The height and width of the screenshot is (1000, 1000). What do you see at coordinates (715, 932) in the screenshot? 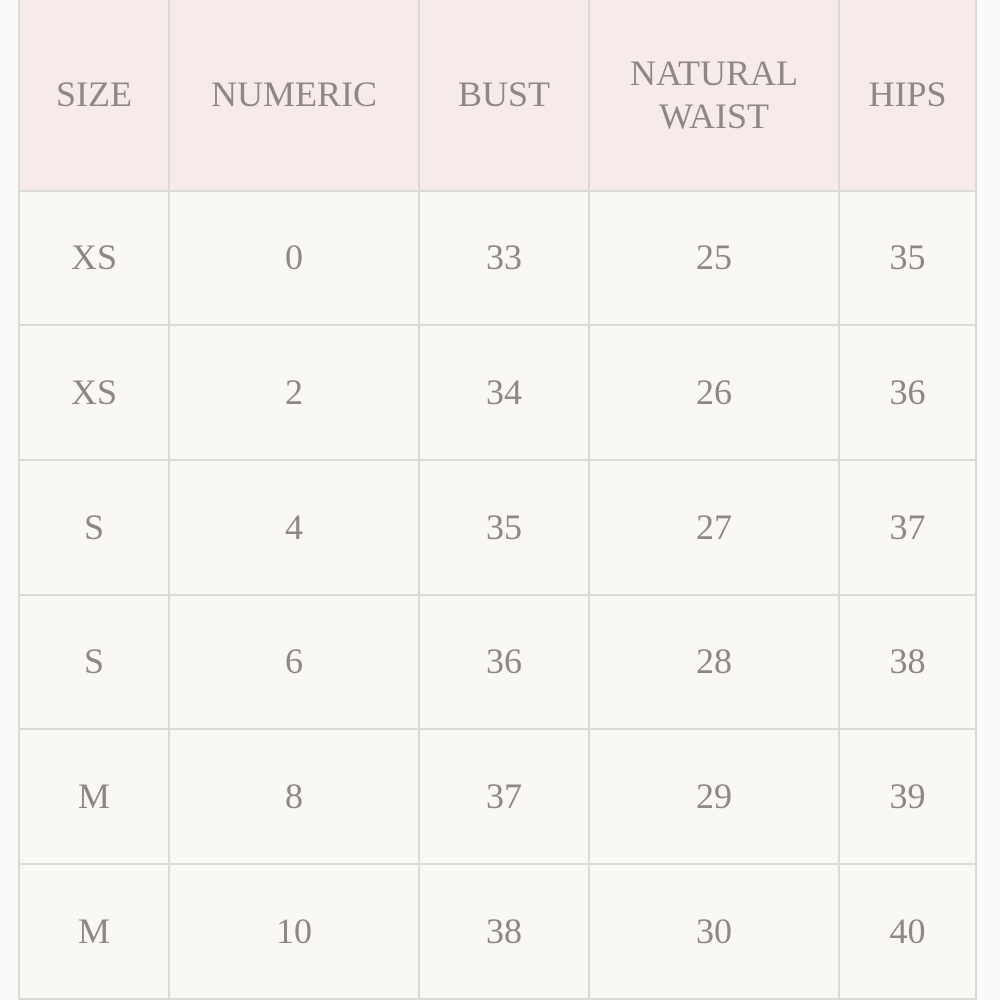
I see `table-cell: 30` at bounding box center [715, 932].